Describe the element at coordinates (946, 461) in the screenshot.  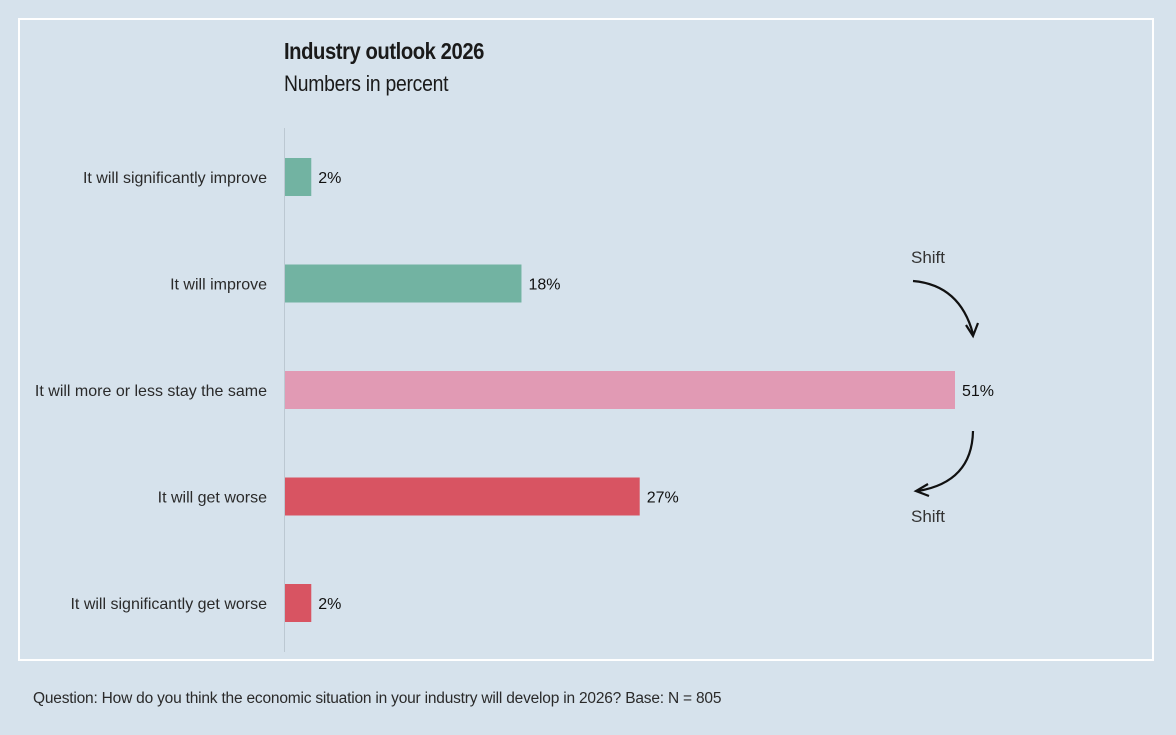
I see `shift-arrow-left-icon` at that location.